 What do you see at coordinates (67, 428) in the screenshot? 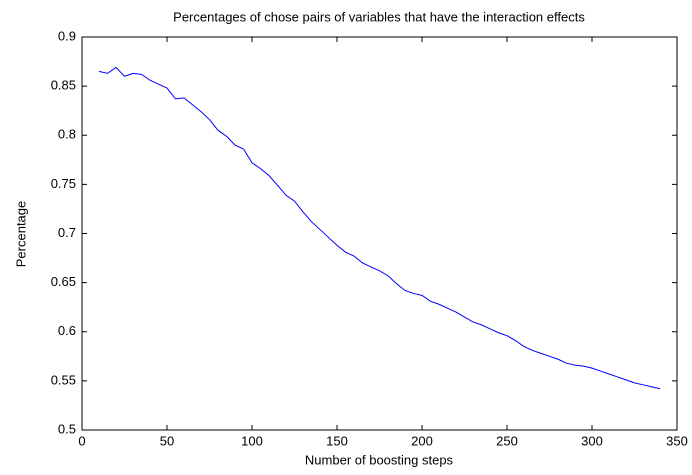
I see `y-tick-label: 0.5` at bounding box center [67, 428].